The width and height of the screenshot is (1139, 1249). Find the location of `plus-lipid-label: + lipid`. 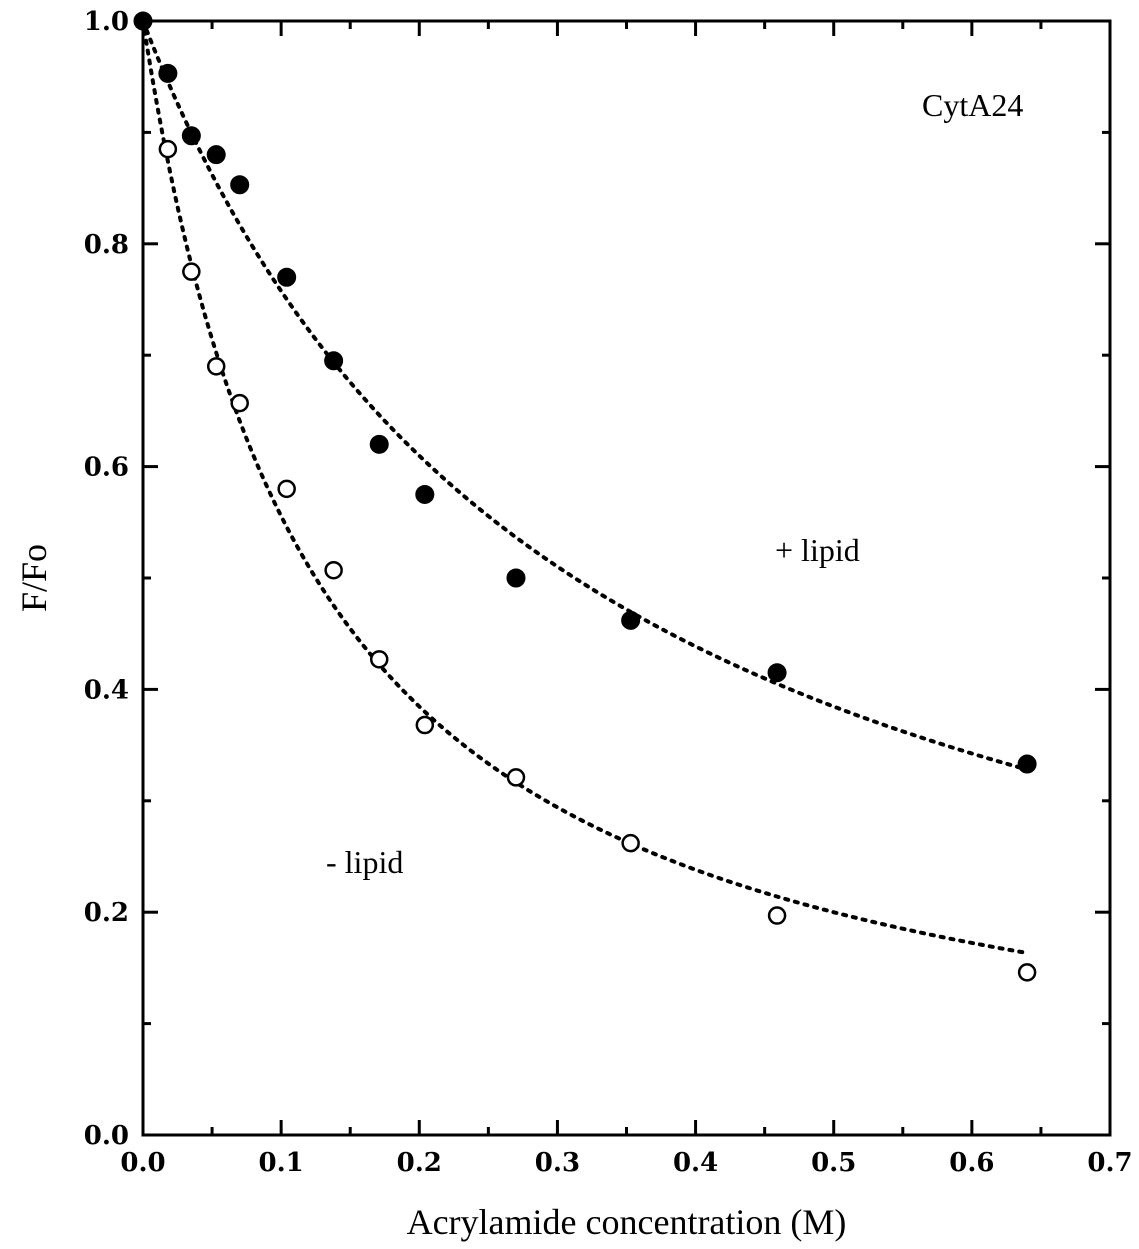

plus-lipid-label: + lipid is located at coordinates (817, 550).